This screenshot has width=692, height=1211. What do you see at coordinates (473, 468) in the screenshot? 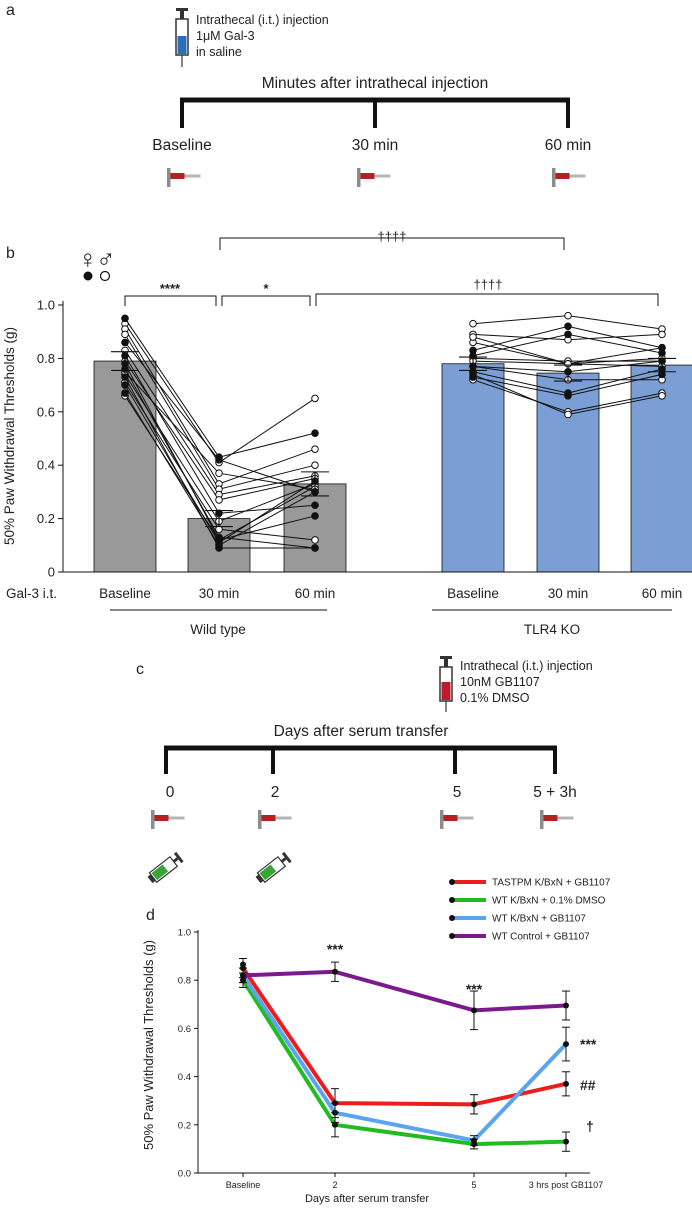
I see `bar-ko-baseline` at bounding box center [473, 468].